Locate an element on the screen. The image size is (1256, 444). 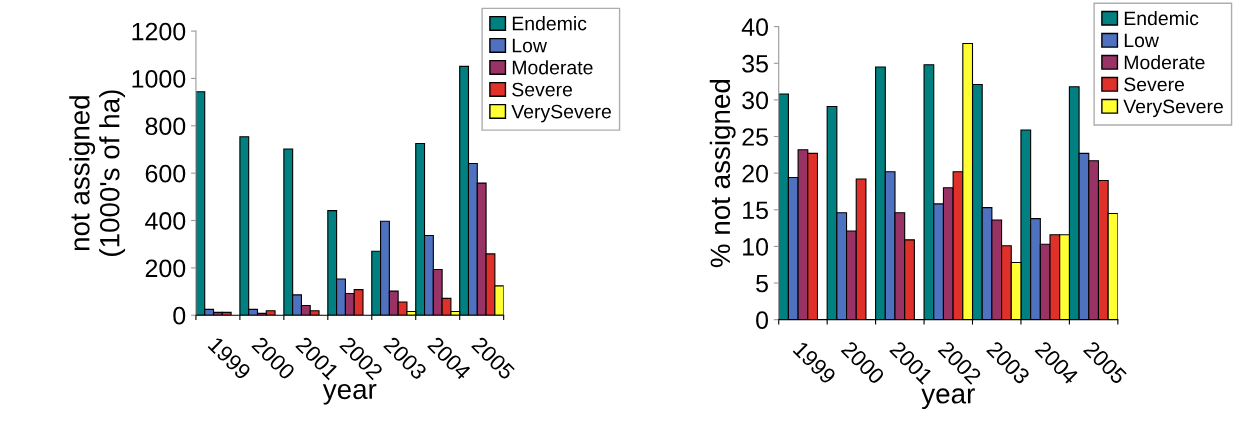
y-tick-label: 1000 is located at coordinates (159, 79).